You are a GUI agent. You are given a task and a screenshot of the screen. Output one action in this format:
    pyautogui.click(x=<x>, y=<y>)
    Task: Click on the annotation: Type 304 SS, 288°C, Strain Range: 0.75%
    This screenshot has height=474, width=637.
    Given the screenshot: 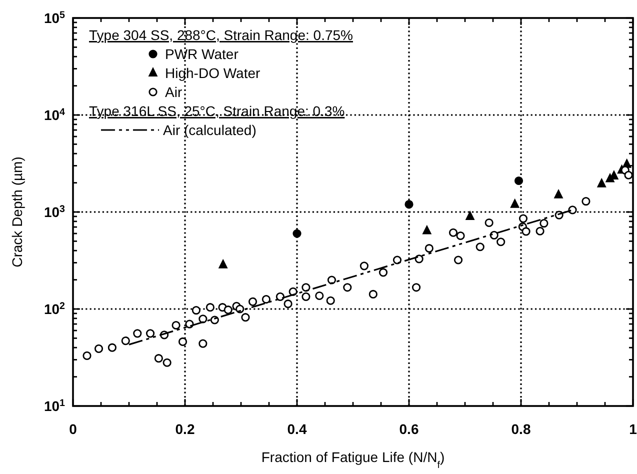 What is the action you would take?
    pyautogui.click(x=221, y=35)
    